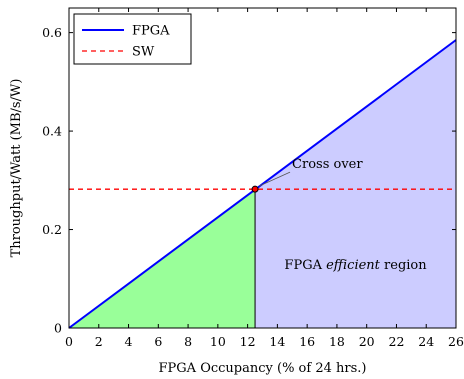 The height and width of the screenshot is (379, 464). I want to click on x-tick-label: 16, so click(307, 341).